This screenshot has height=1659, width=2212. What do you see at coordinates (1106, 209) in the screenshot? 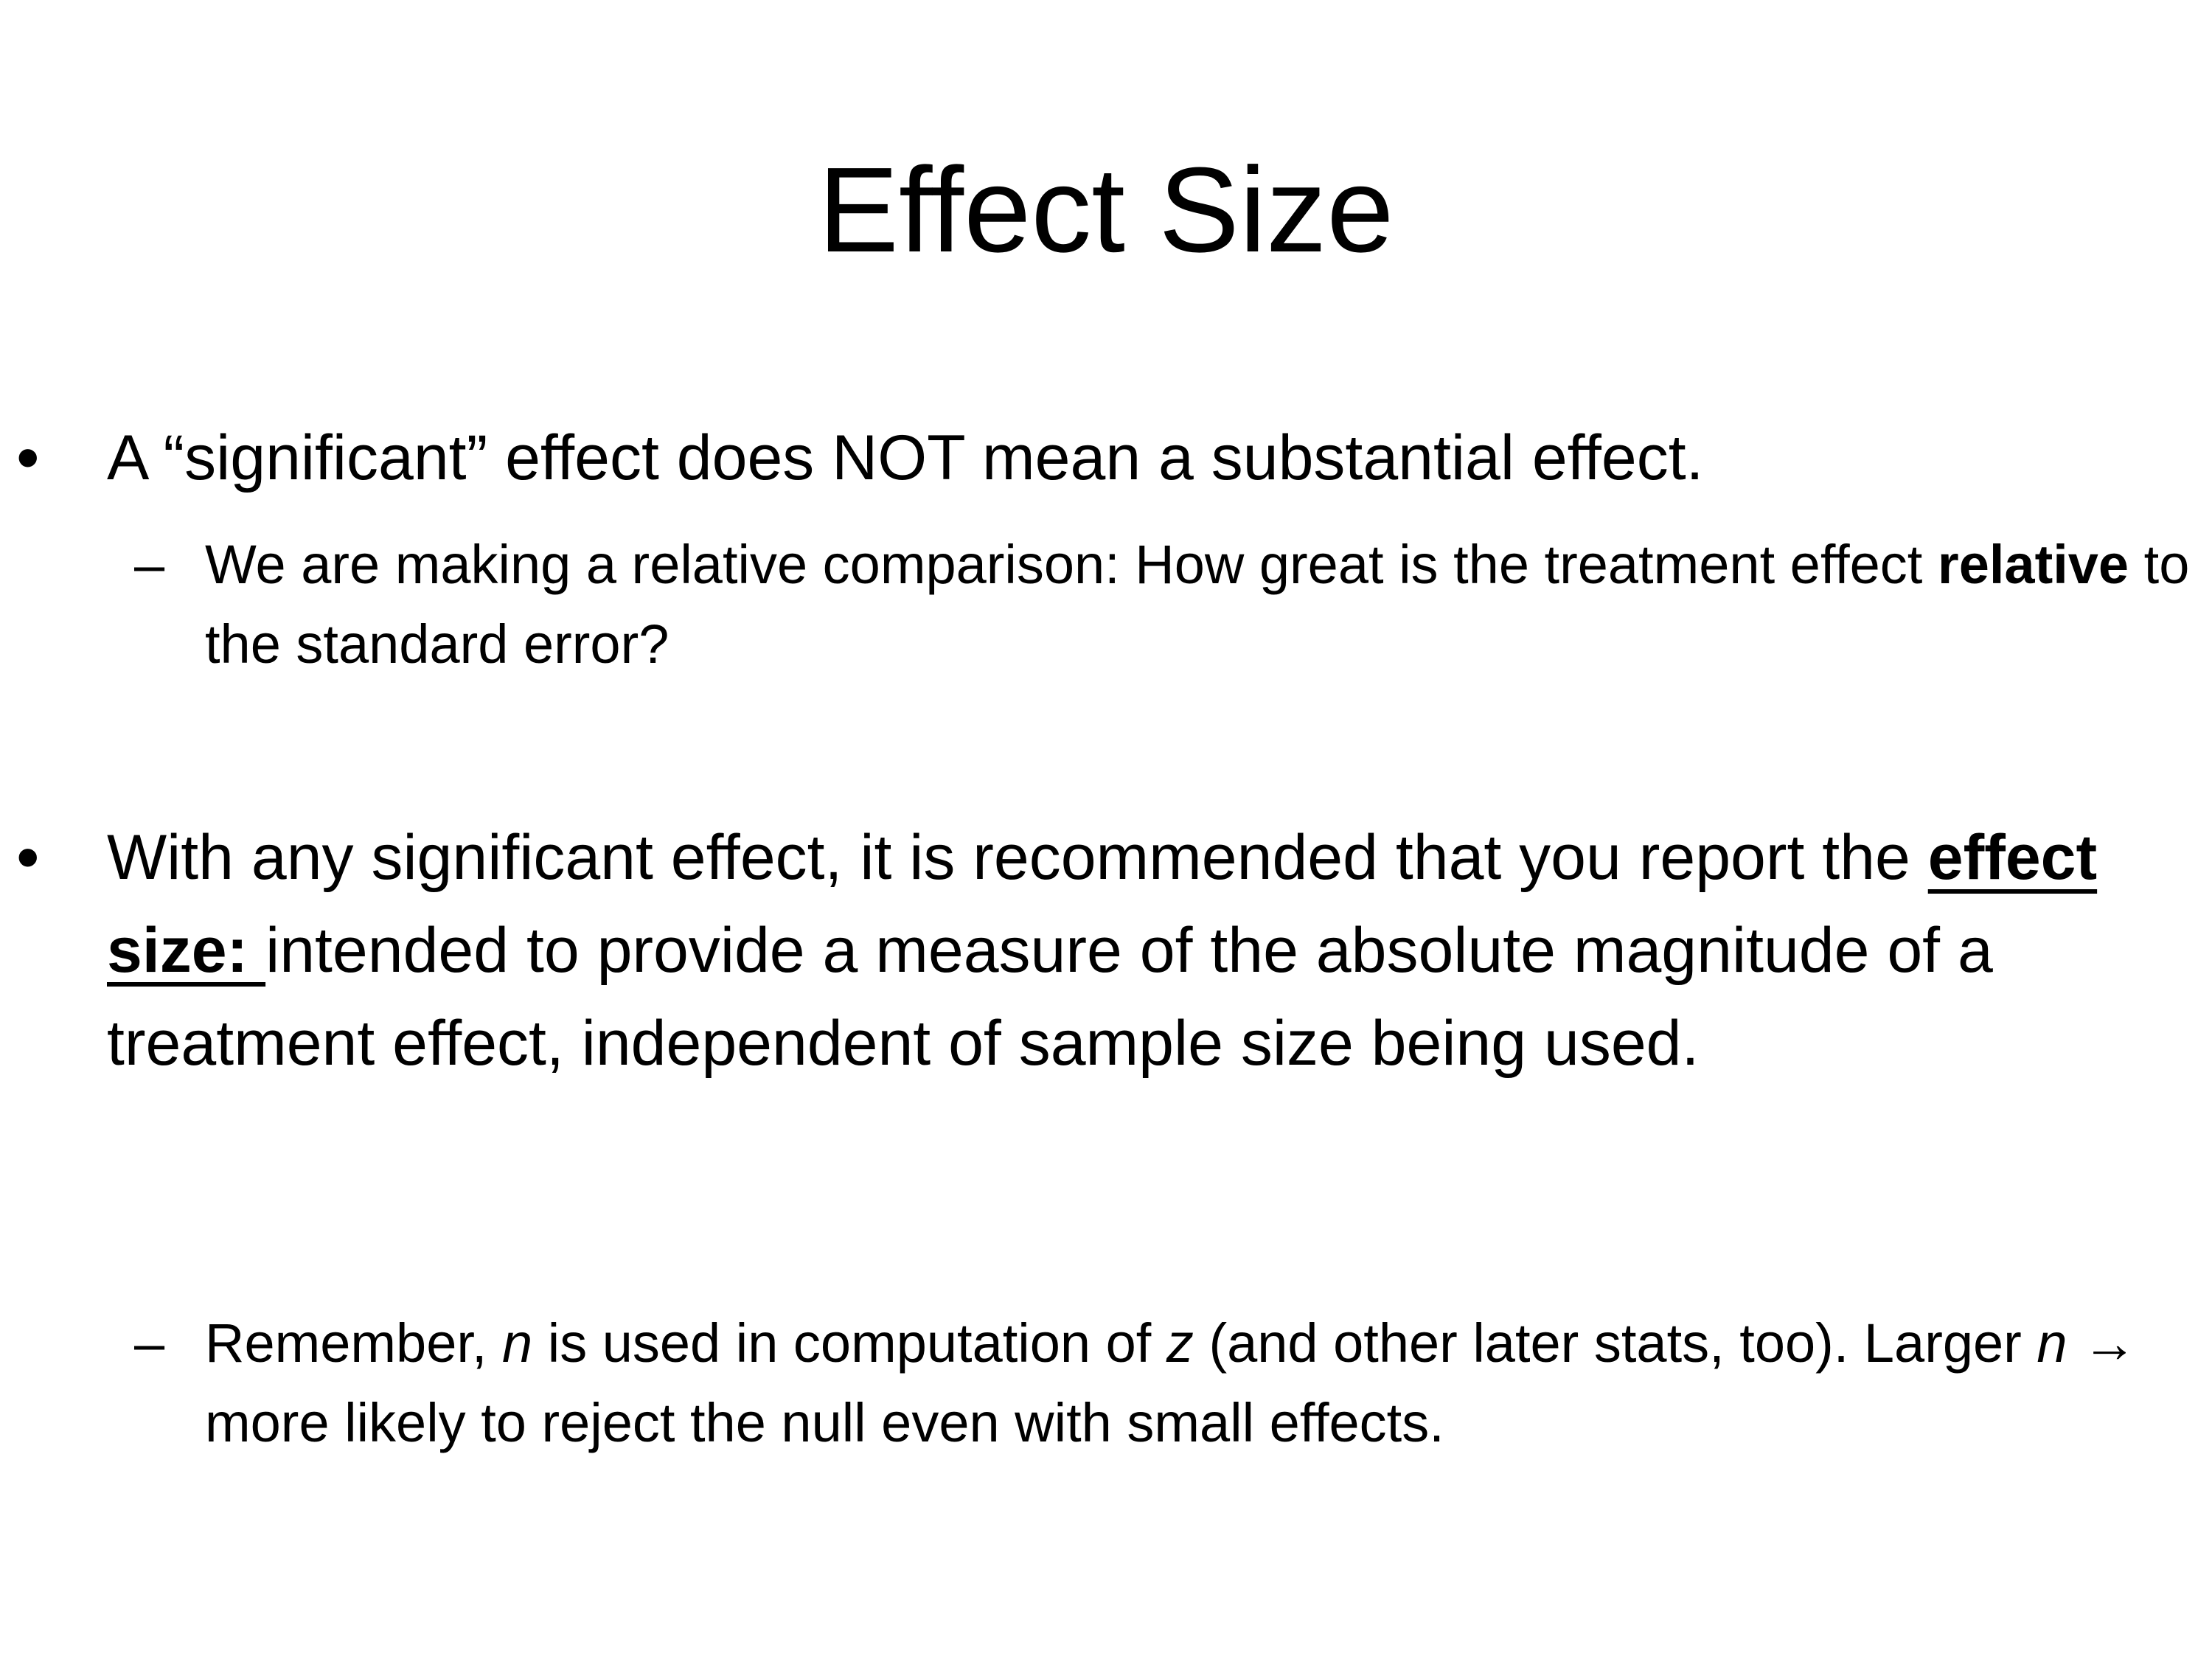
I see `slide-title: Effect Size` at bounding box center [1106, 209].